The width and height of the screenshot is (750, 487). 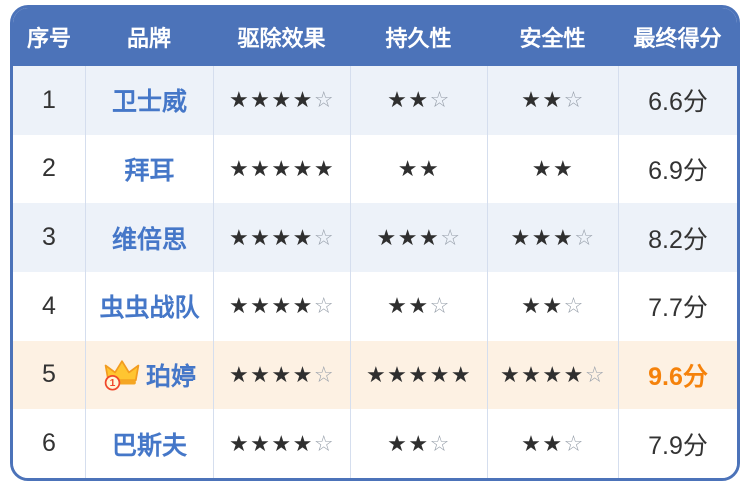 I want to click on table-row: 4 虫虫战队 ★★★★ ☆ ★★ ☆ ★★ ☆ 7.7分, so click(x=375, y=306).